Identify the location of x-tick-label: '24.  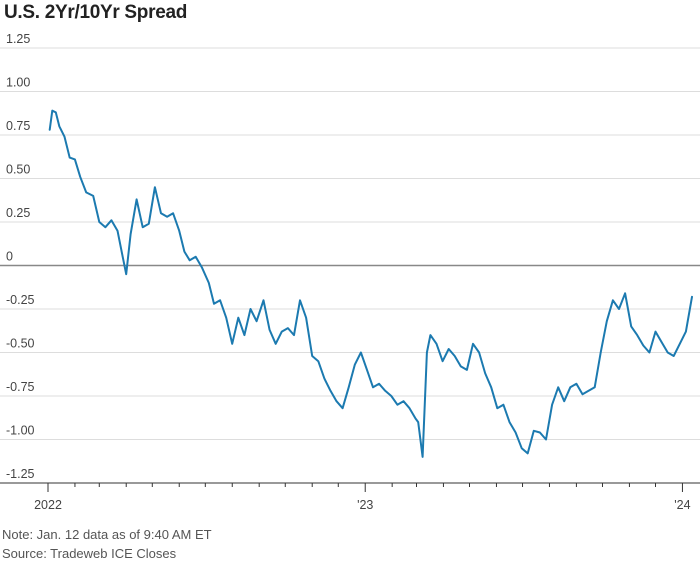
(682, 505).